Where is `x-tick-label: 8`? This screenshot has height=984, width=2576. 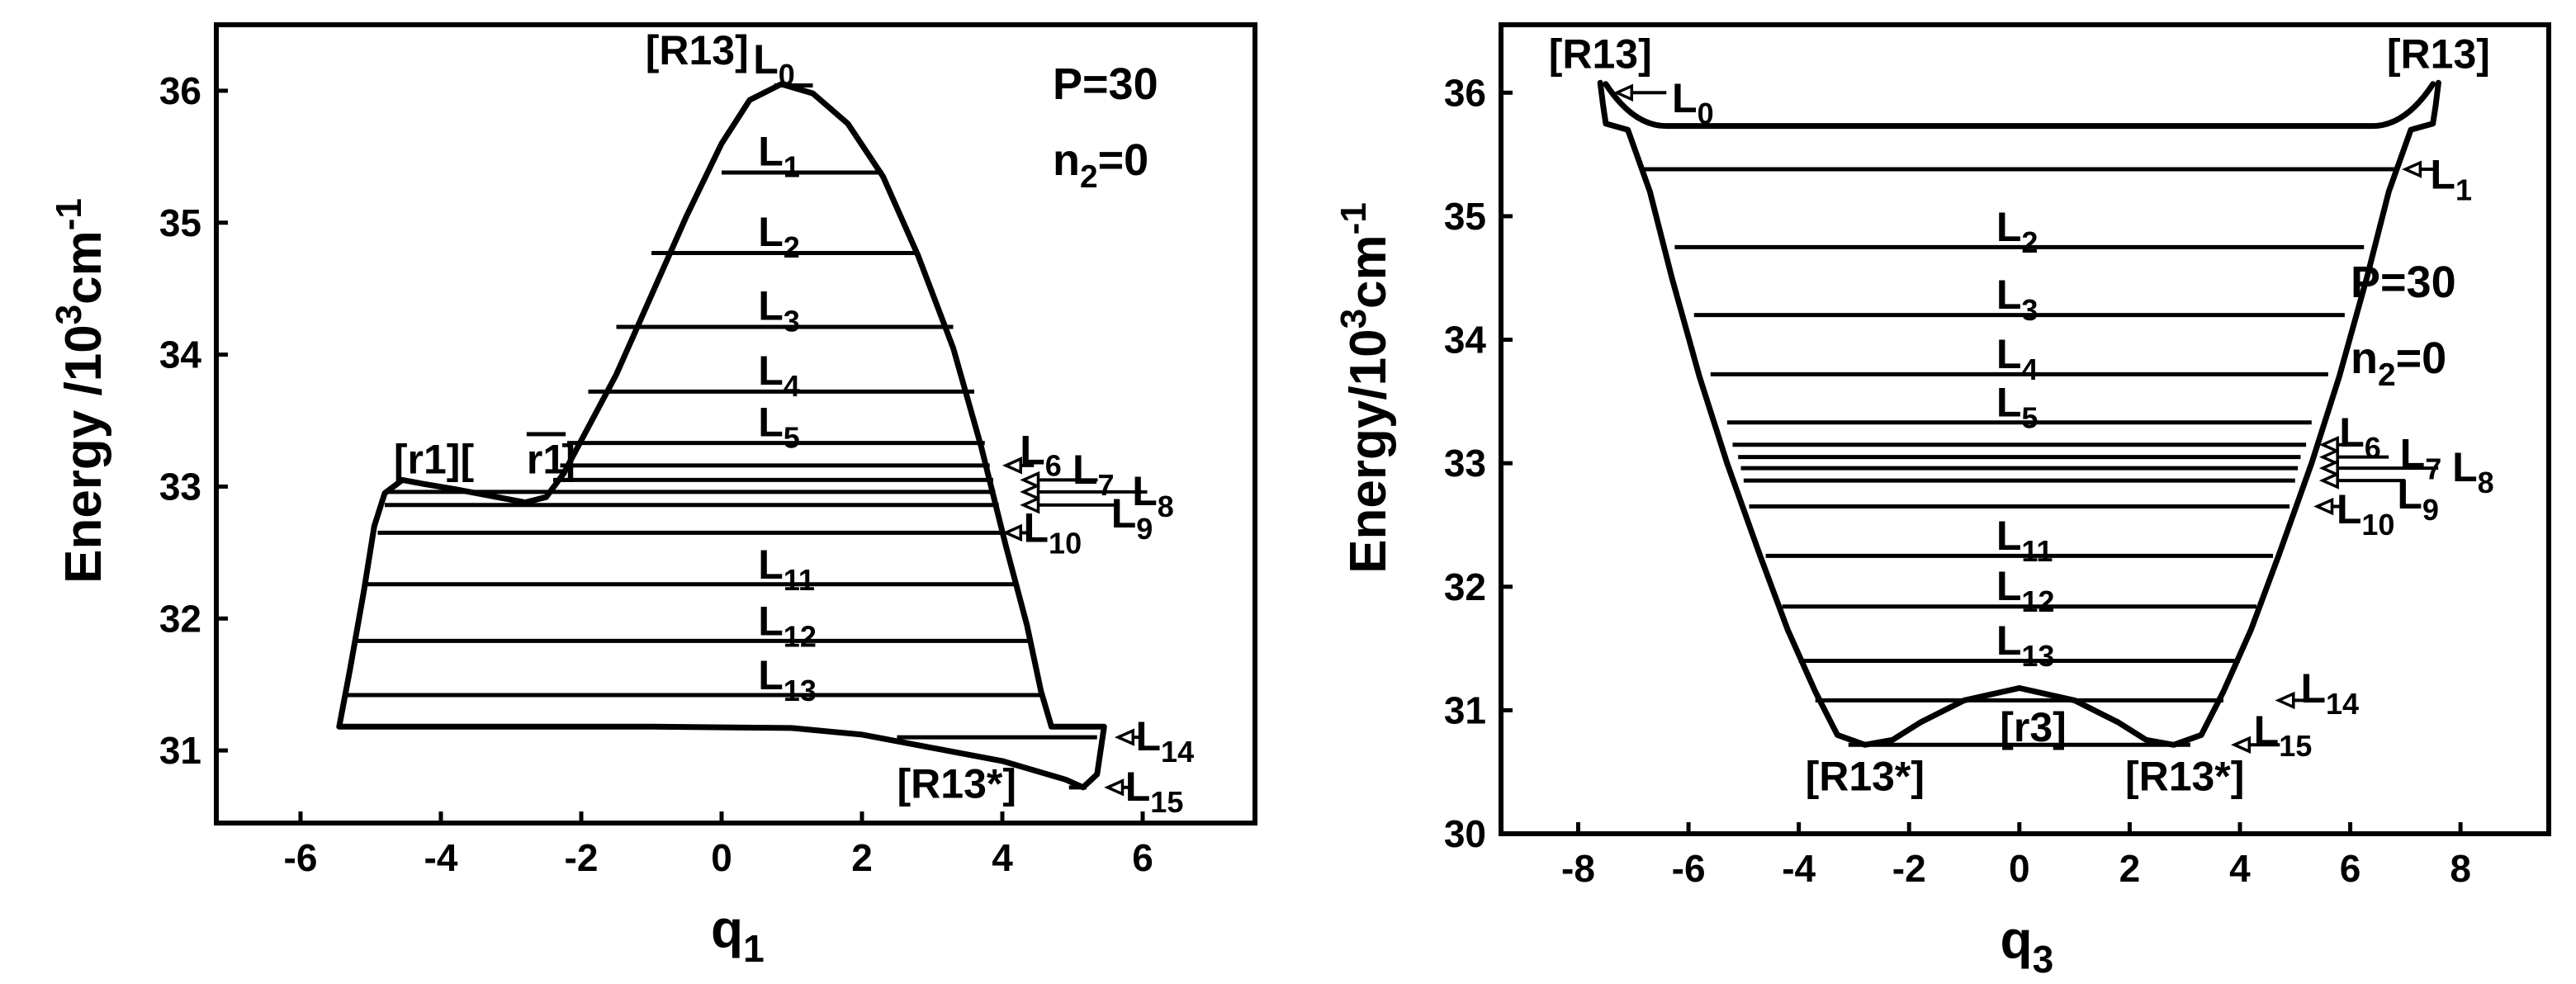 x-tick-label: 8 is located at coordinates (2460, 868).